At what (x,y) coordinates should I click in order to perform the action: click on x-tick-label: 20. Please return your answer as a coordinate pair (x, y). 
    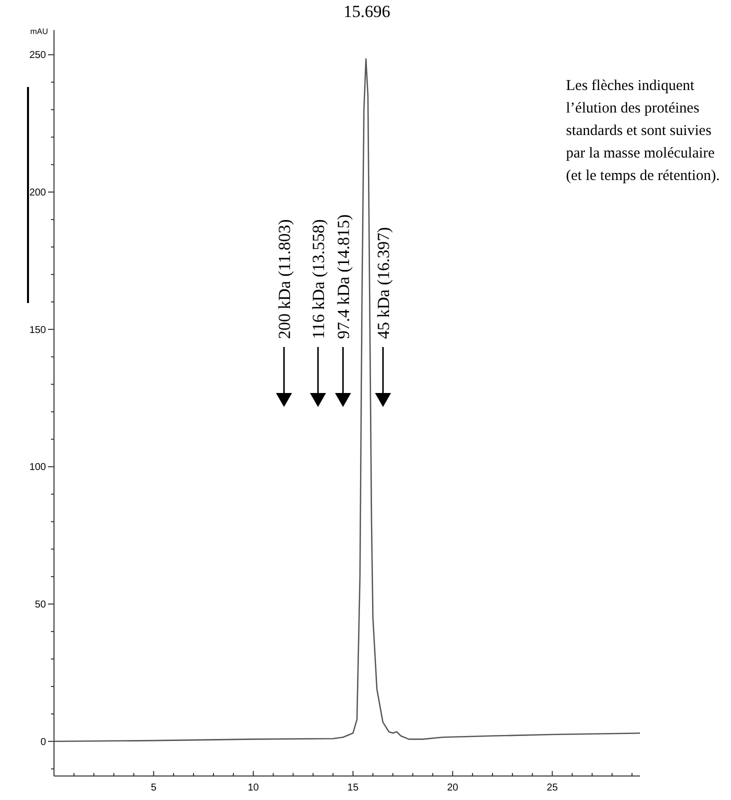
    Looking at the image, I should click on (453, 788).